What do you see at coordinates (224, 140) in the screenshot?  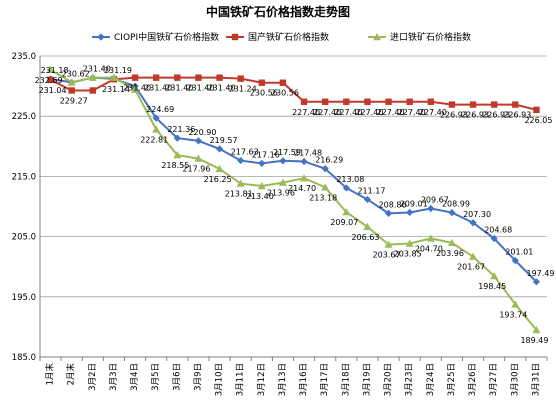 I see `data-label: 219.57` at bounding box center [224, 140].